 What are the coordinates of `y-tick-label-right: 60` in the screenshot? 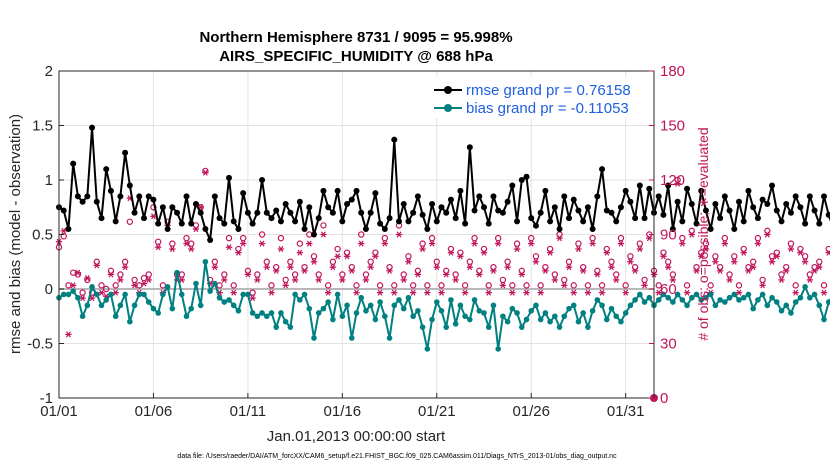 It's located at (668, 289).